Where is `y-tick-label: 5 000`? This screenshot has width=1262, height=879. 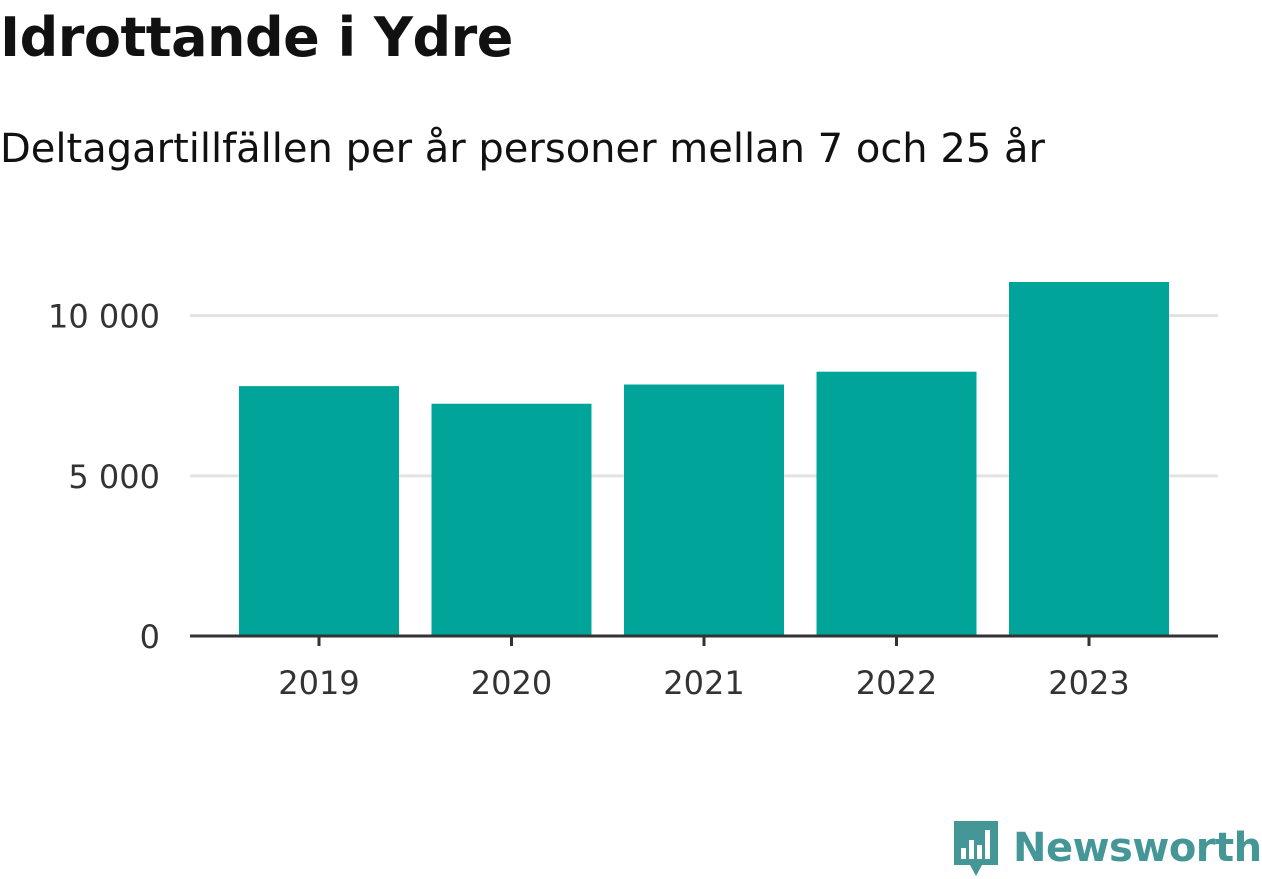 y-tick-label: 5 000 is located at coordinates (114, 477).